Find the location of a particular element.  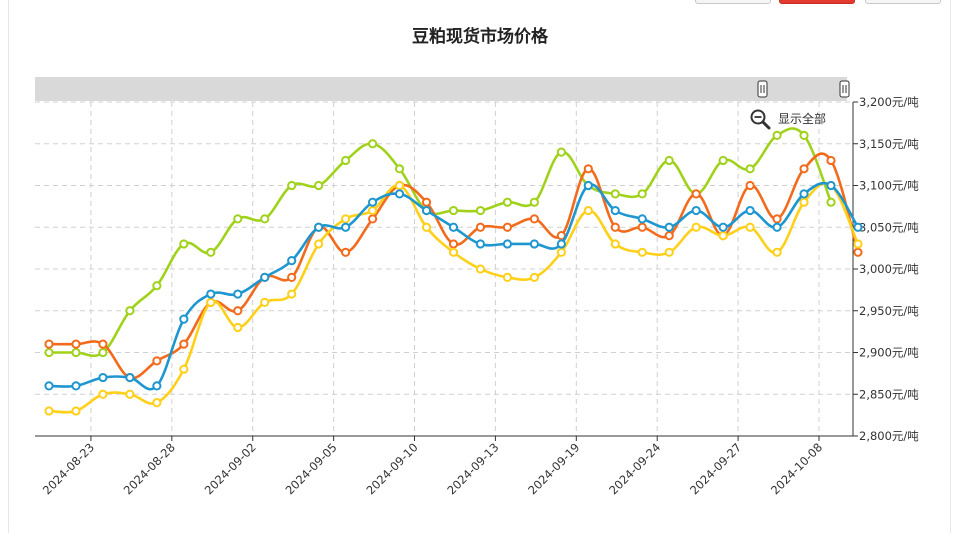

zoom-slider-track is located at coordinates (441, 89).